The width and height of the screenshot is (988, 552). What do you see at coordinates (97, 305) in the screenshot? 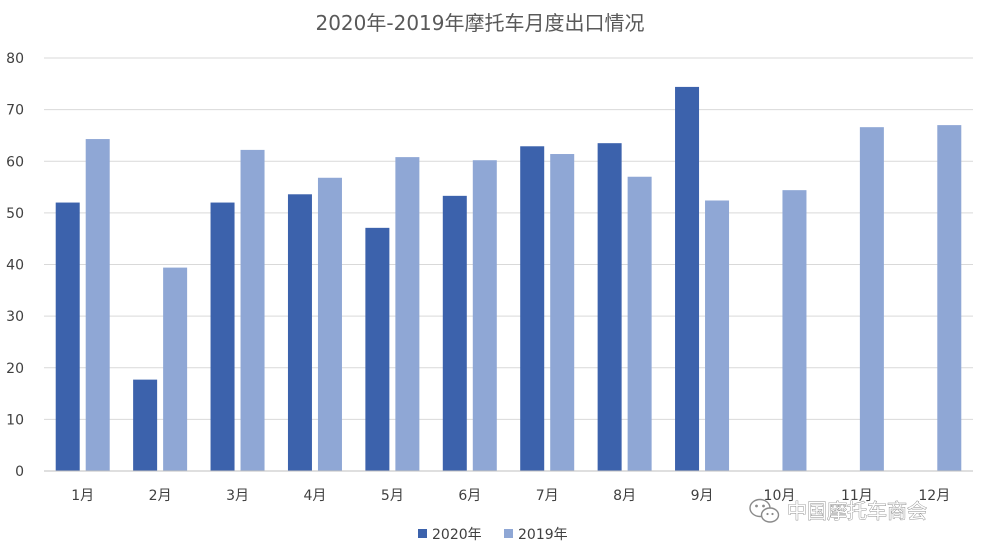
I see `bar-2019年-1月` at bounding box center [97, 305].